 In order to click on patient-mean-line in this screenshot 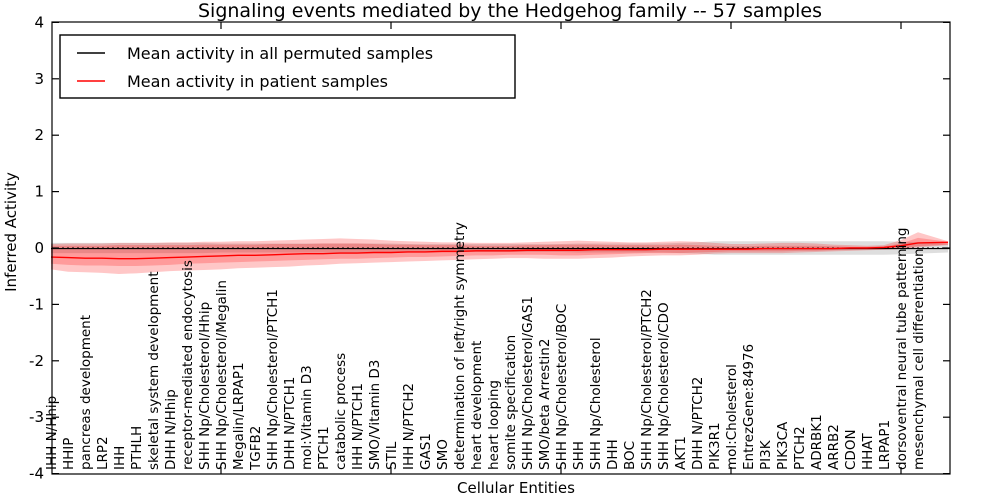, I will do `click(499, 250)`.